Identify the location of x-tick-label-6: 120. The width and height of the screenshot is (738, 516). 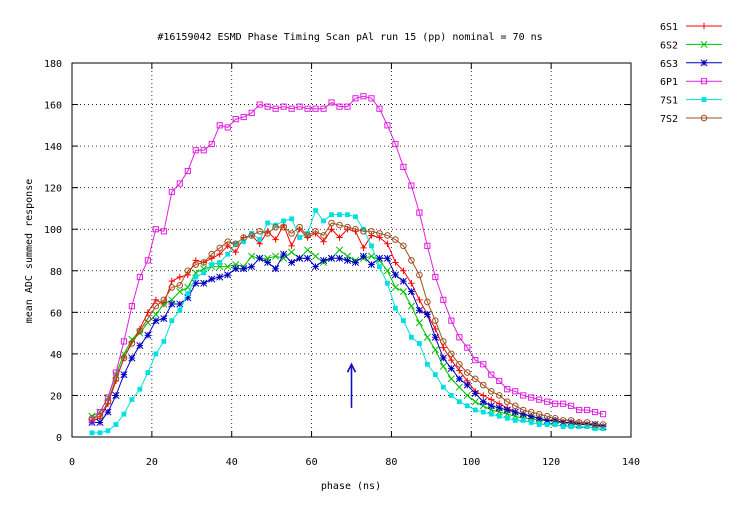
(551, 462).